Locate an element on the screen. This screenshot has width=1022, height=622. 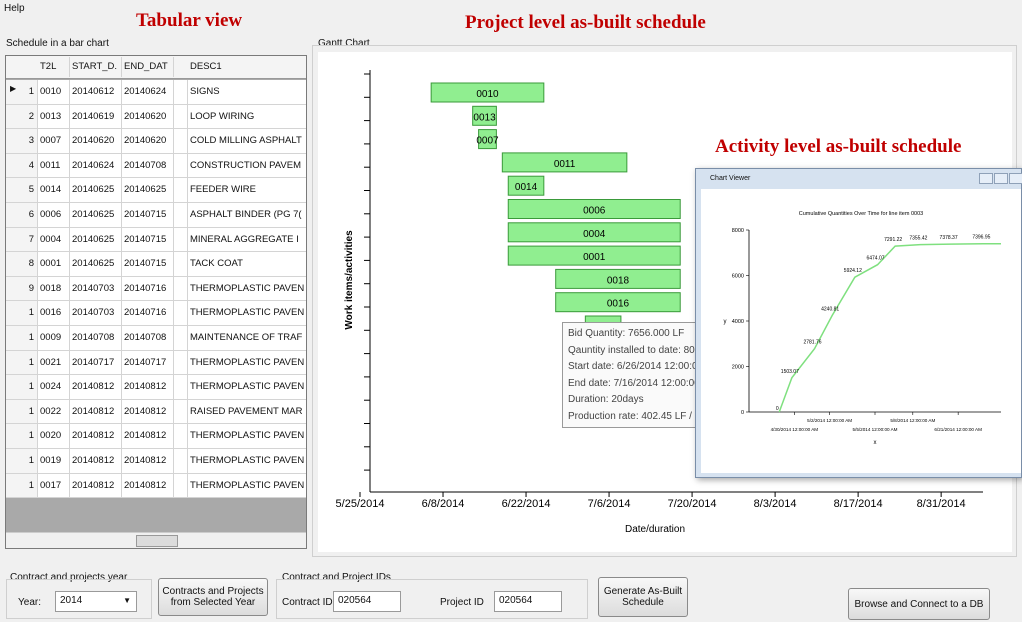
tooltip-line: Duration: 20days is located at coordinates (606, 399).